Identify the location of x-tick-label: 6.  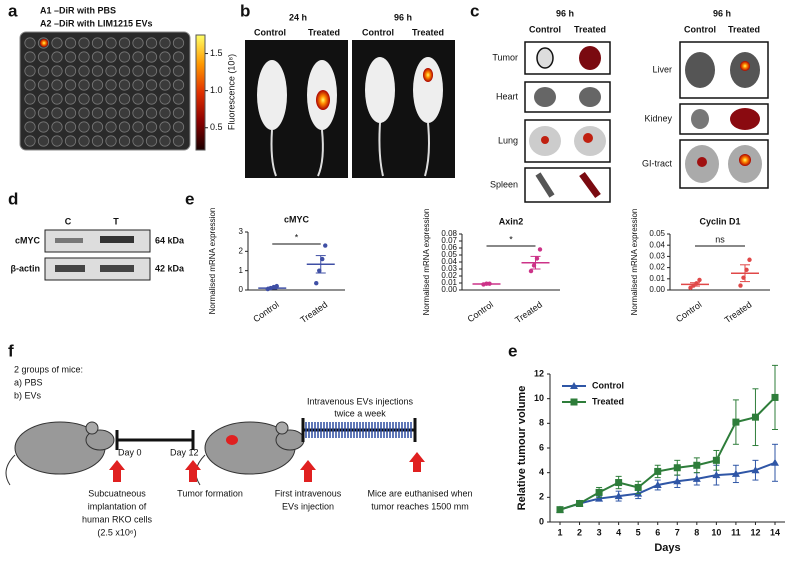
(657, 532).